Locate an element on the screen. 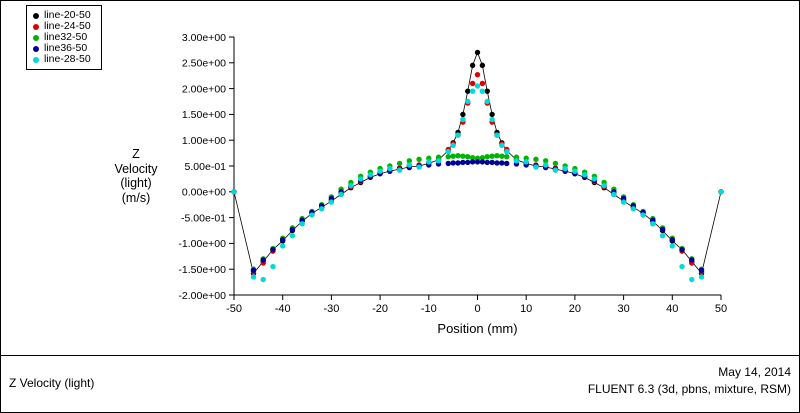 The height and width of the screenshot is (413, 800). x-tick-label: 40 is located at coordinates (672, 309).